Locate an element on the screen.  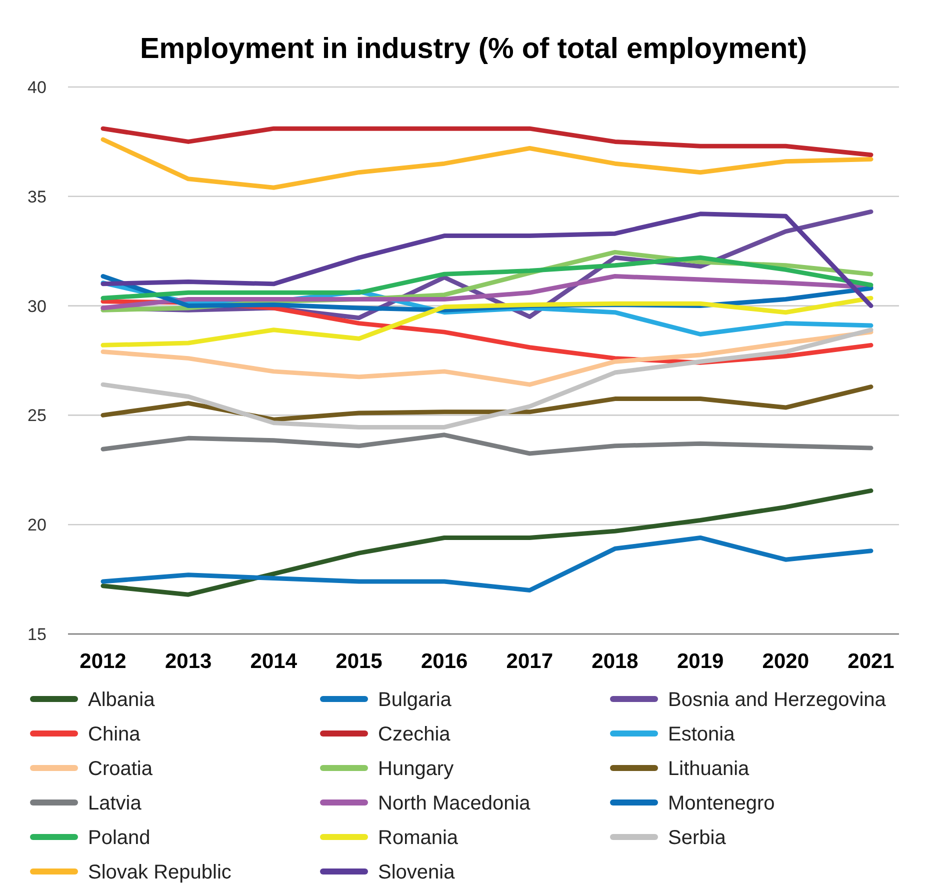
legend-label: Latvia is located at coordinates (115, 803).